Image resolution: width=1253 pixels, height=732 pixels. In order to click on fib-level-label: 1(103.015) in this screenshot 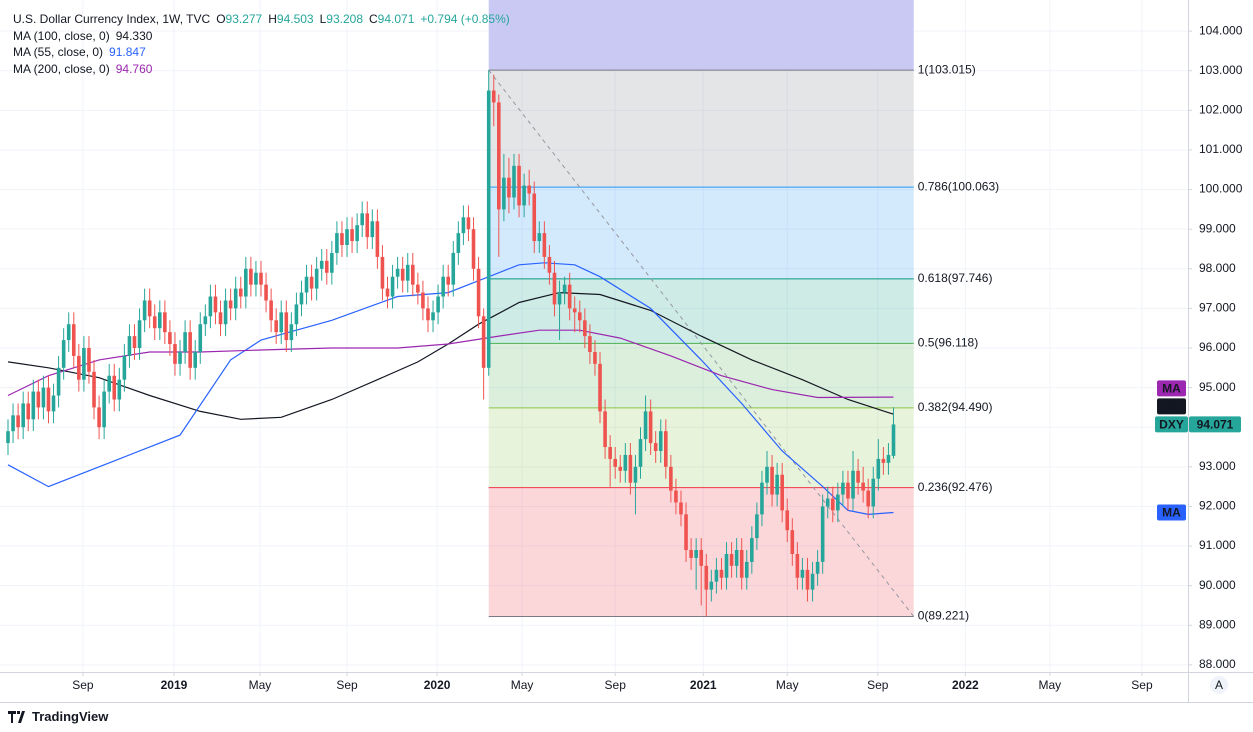, I will do `click(947, 69)`.